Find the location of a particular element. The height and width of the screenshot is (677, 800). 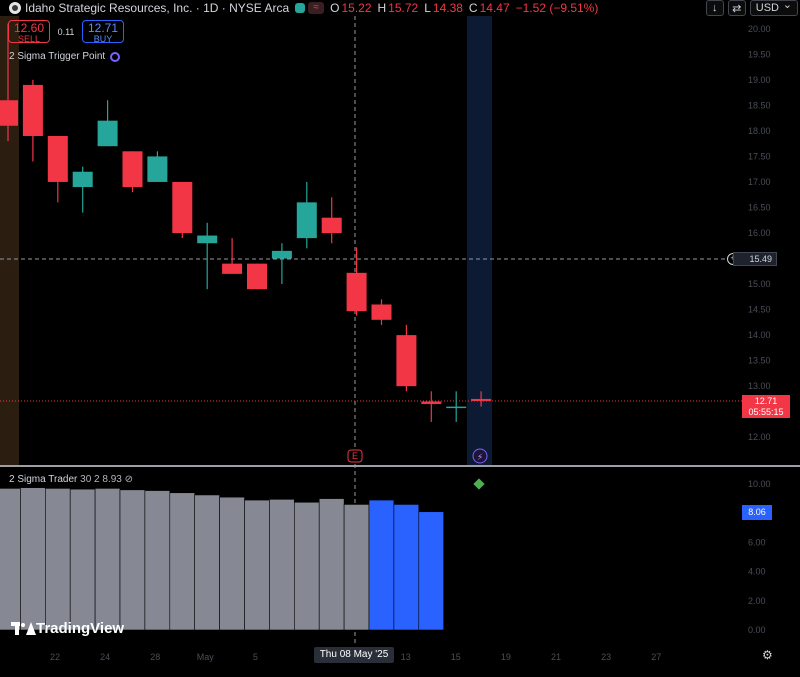

last-price-badge: 12.71 05:55:15 is located at coordinates (766, 406).